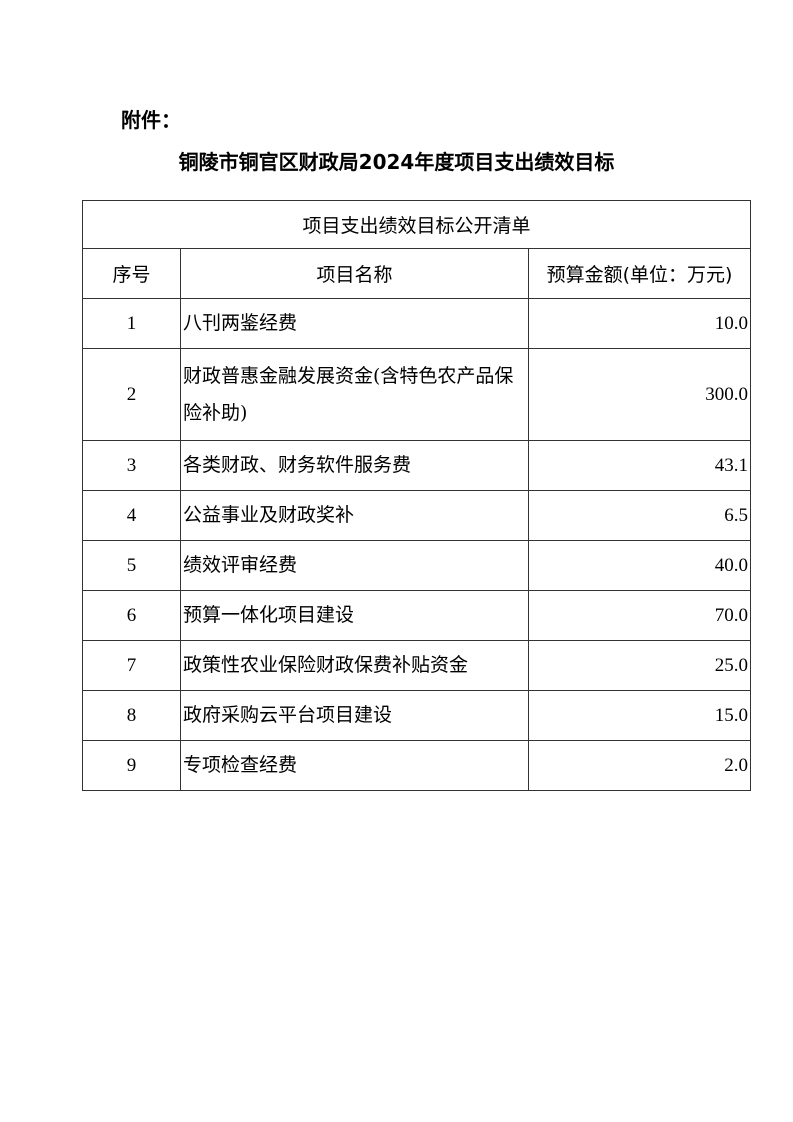 Image resolution: width=793 pixels, height=1122 pixels. I want to click on row-number: 4, so click(131, 515).